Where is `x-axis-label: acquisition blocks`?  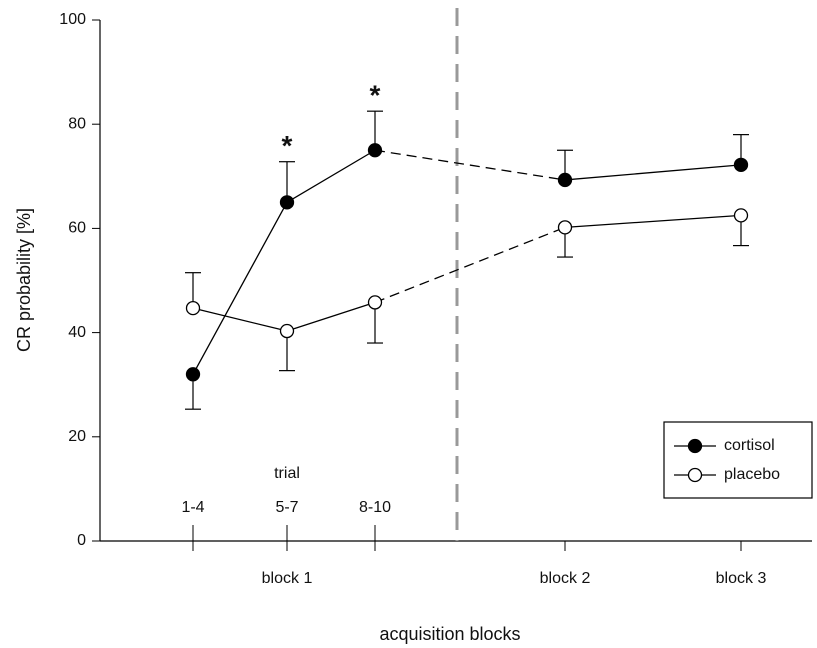 x-axis-label: acquisition blocks is located at coordinates (449, 634).